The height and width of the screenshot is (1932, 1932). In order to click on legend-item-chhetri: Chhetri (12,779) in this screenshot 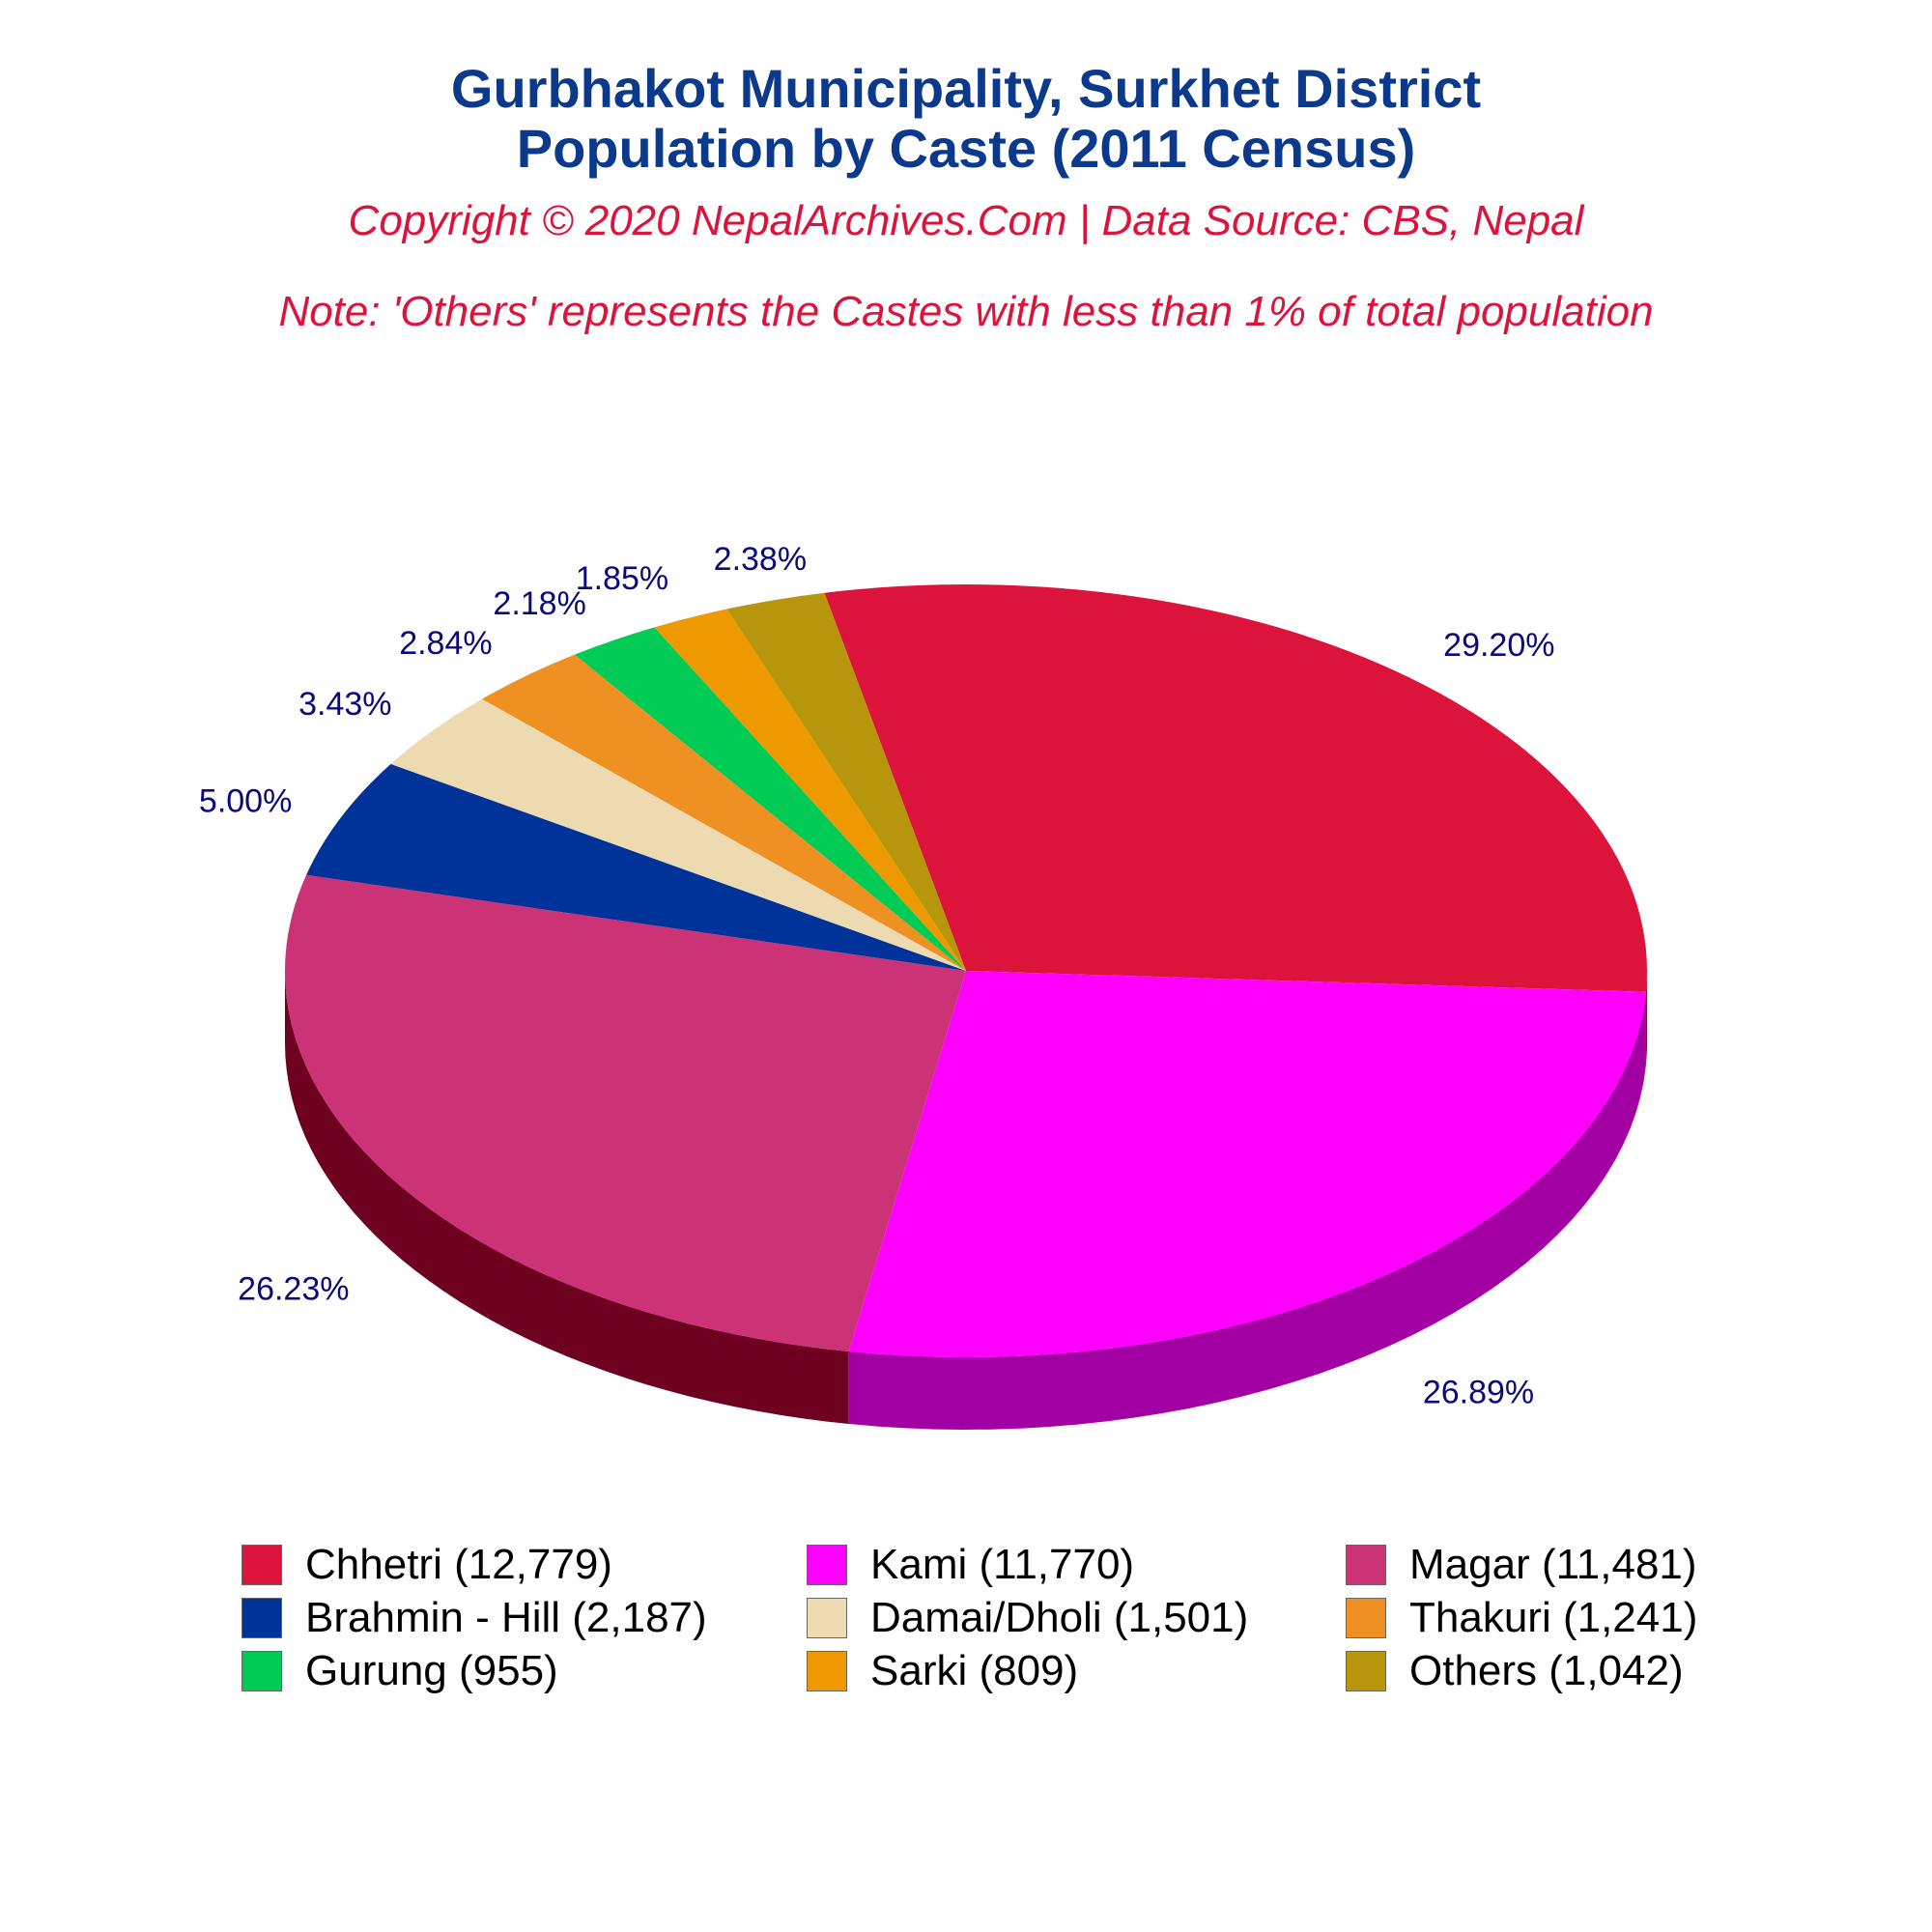, I will do `click(427, 1565)`.